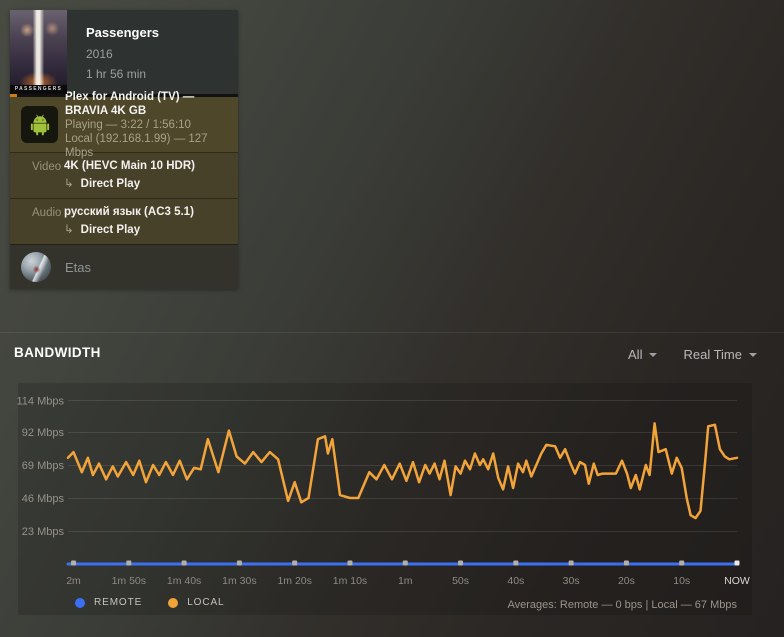 This screenshot has height=637, width=784. I want to click on player-platform-tile, so click(39, 124).